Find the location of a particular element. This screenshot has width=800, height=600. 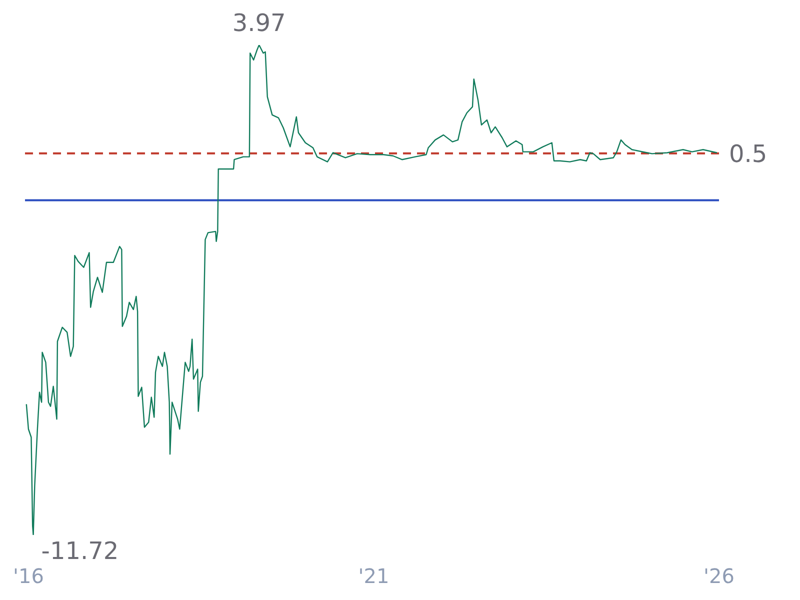

x-tick-label: '21 is located at coordinates (374, 576).